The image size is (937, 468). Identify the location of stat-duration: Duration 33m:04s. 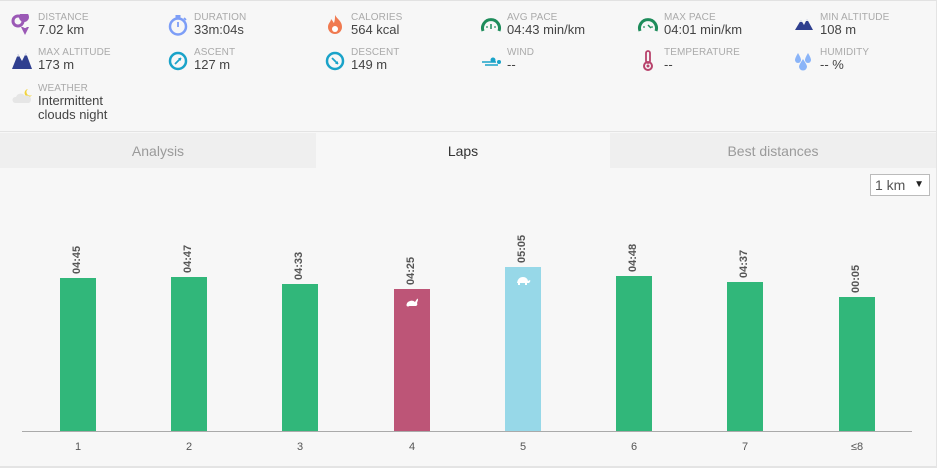
(241, 28).